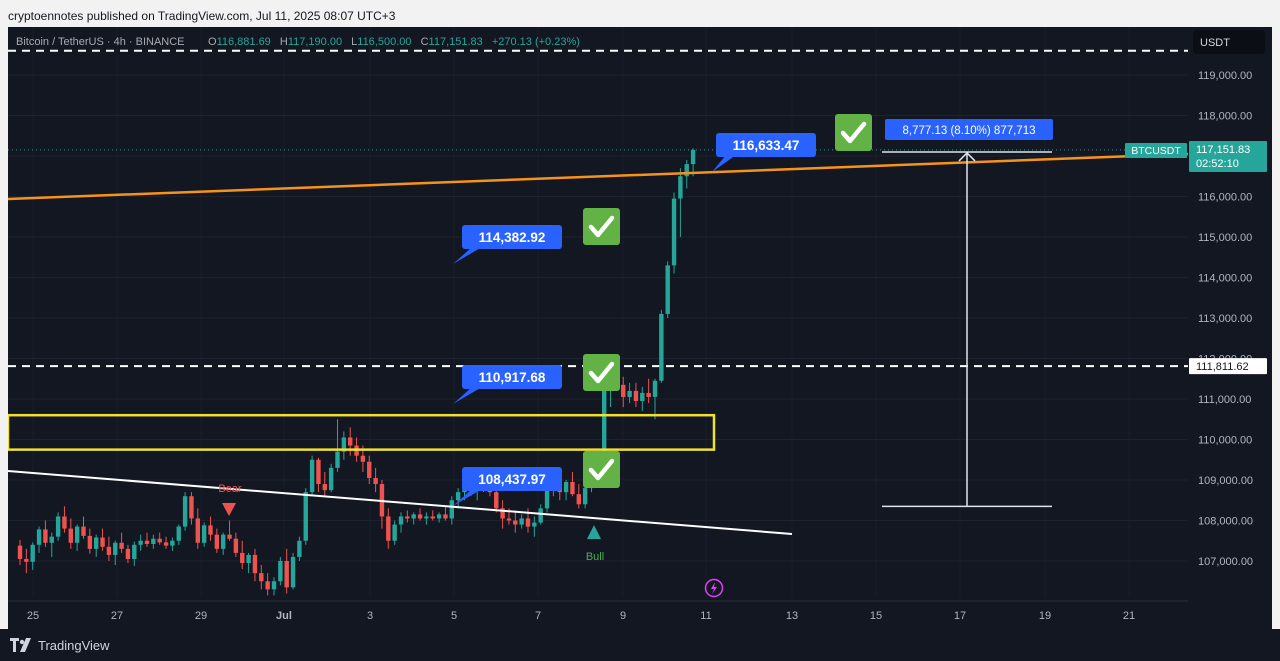 This screenshot has width=1280, height=661. What do you see at coordinates (361, 432) in the screenshot?
I see `yellow-zone` at bounding box center [361, 432].